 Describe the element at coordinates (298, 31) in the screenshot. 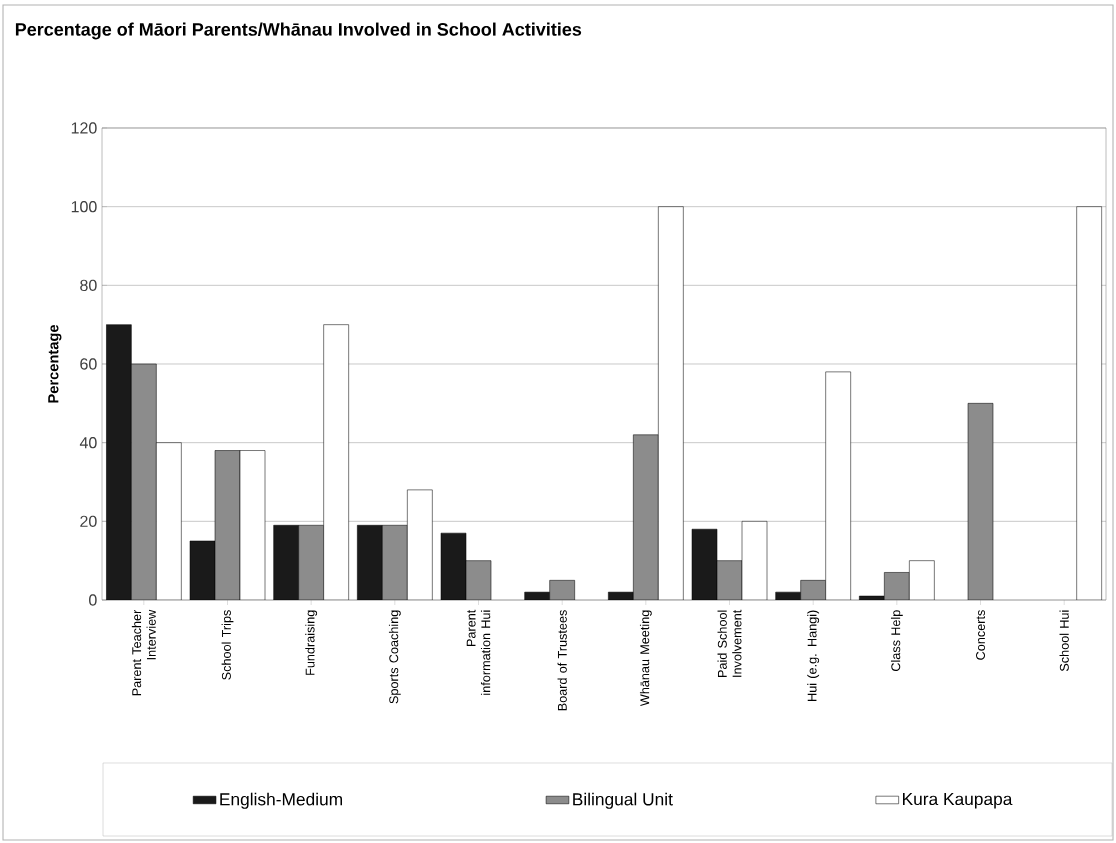

I see `chart-title: Percentage of Māori Parents/Whānau Involved in School Activities` at that location.